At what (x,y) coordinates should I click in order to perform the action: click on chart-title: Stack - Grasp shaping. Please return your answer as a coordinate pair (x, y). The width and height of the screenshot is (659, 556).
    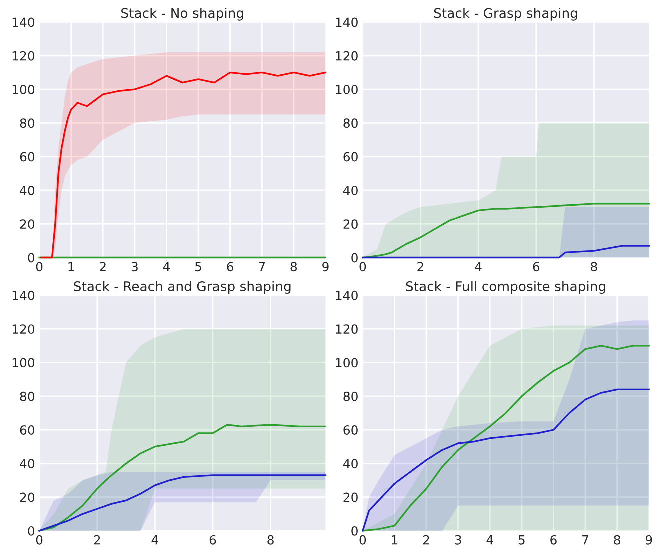
    Looking at the image, I should click on (506, 14).